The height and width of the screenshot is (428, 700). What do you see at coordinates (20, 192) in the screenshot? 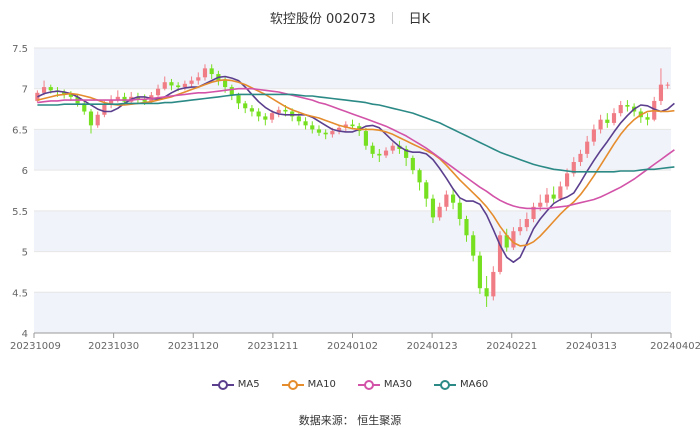
I see `y-axis-ticks: 4 4.5 5 5.5 6 6.5 7 7.5` at bounding box center [20, 192].